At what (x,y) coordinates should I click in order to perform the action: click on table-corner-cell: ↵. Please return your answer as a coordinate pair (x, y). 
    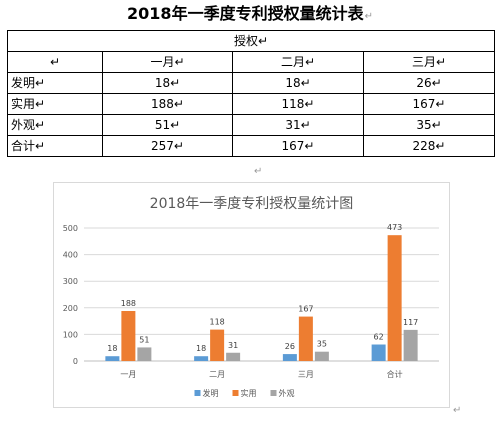
    Looking at the image, I should click on (55, 62).